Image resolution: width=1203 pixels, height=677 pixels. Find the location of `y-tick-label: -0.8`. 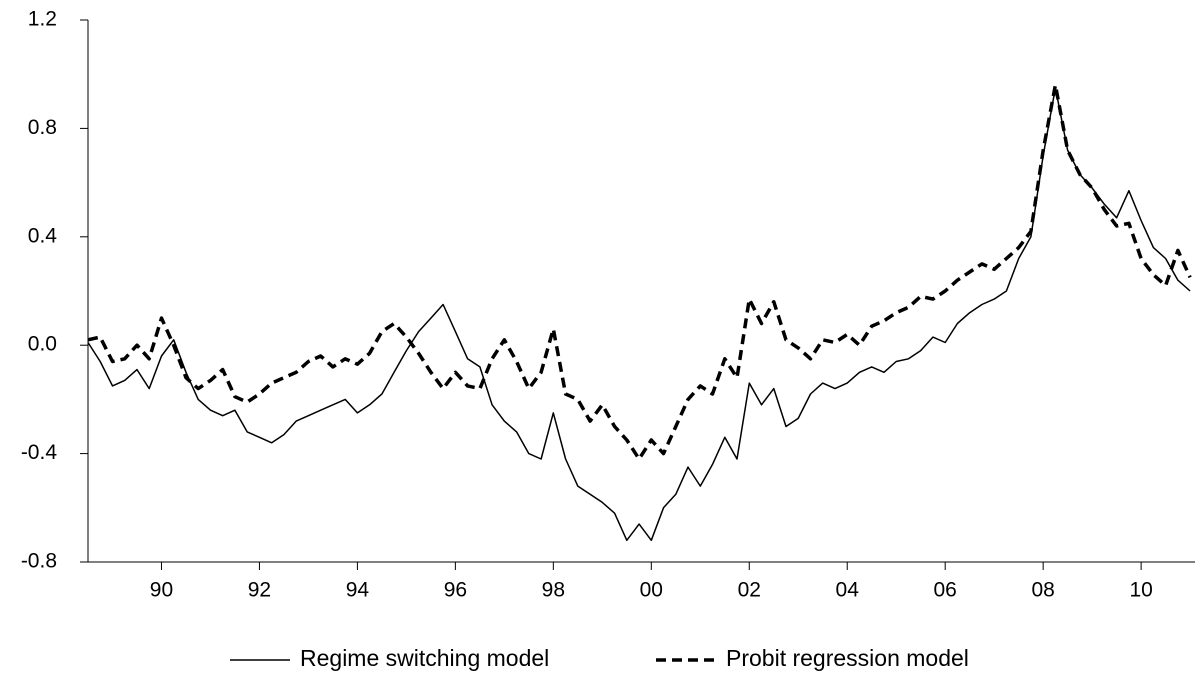

y-tick-label: -0.8 is located at coordinates (39, 561).